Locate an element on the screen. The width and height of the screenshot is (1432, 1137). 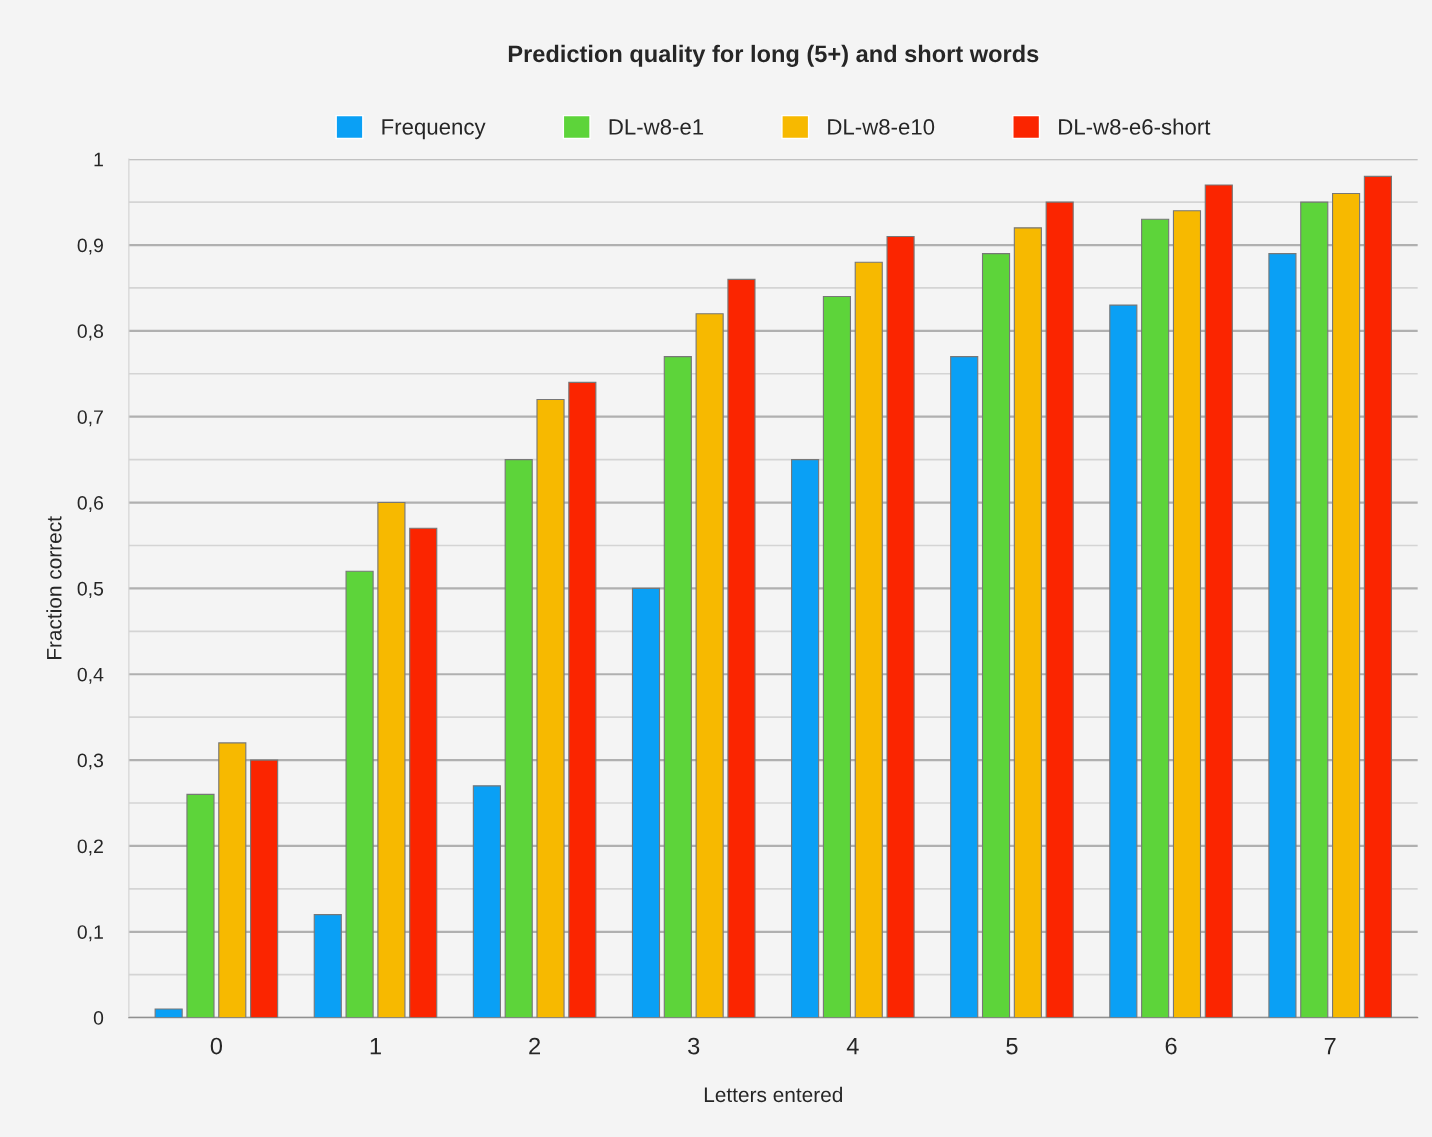
x-tick-label: 2 is located at coordinates (534, 1046).